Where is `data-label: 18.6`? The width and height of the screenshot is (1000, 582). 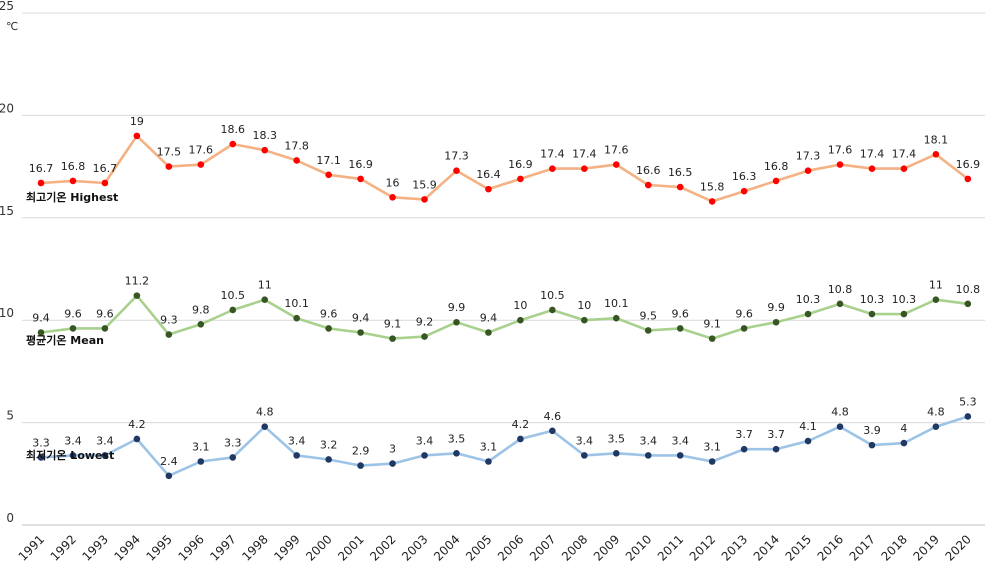 data-label: 18.6 is located at coordinates (233, 129).